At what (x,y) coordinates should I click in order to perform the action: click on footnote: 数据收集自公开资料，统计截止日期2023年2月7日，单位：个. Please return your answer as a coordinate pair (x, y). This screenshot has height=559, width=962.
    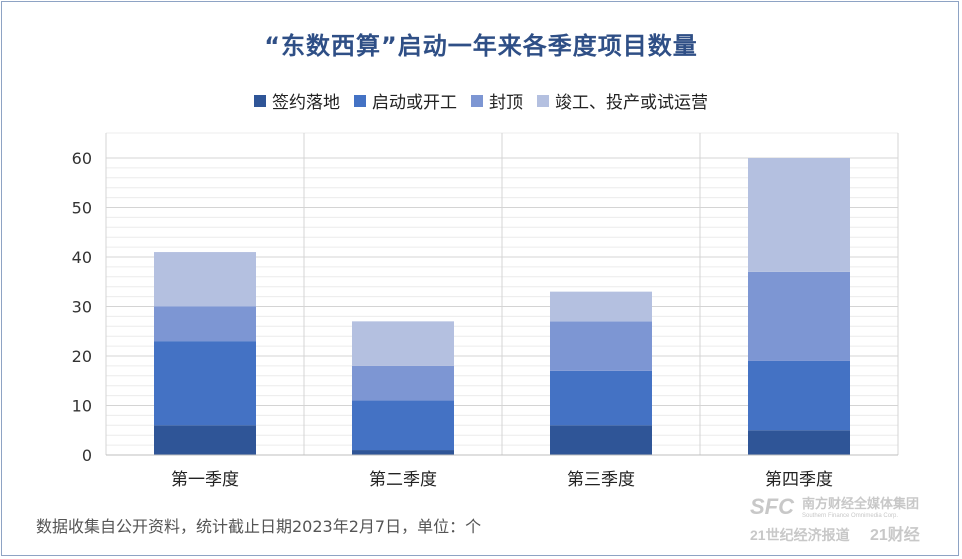
    Looking at the image, I should click on (259, 526).